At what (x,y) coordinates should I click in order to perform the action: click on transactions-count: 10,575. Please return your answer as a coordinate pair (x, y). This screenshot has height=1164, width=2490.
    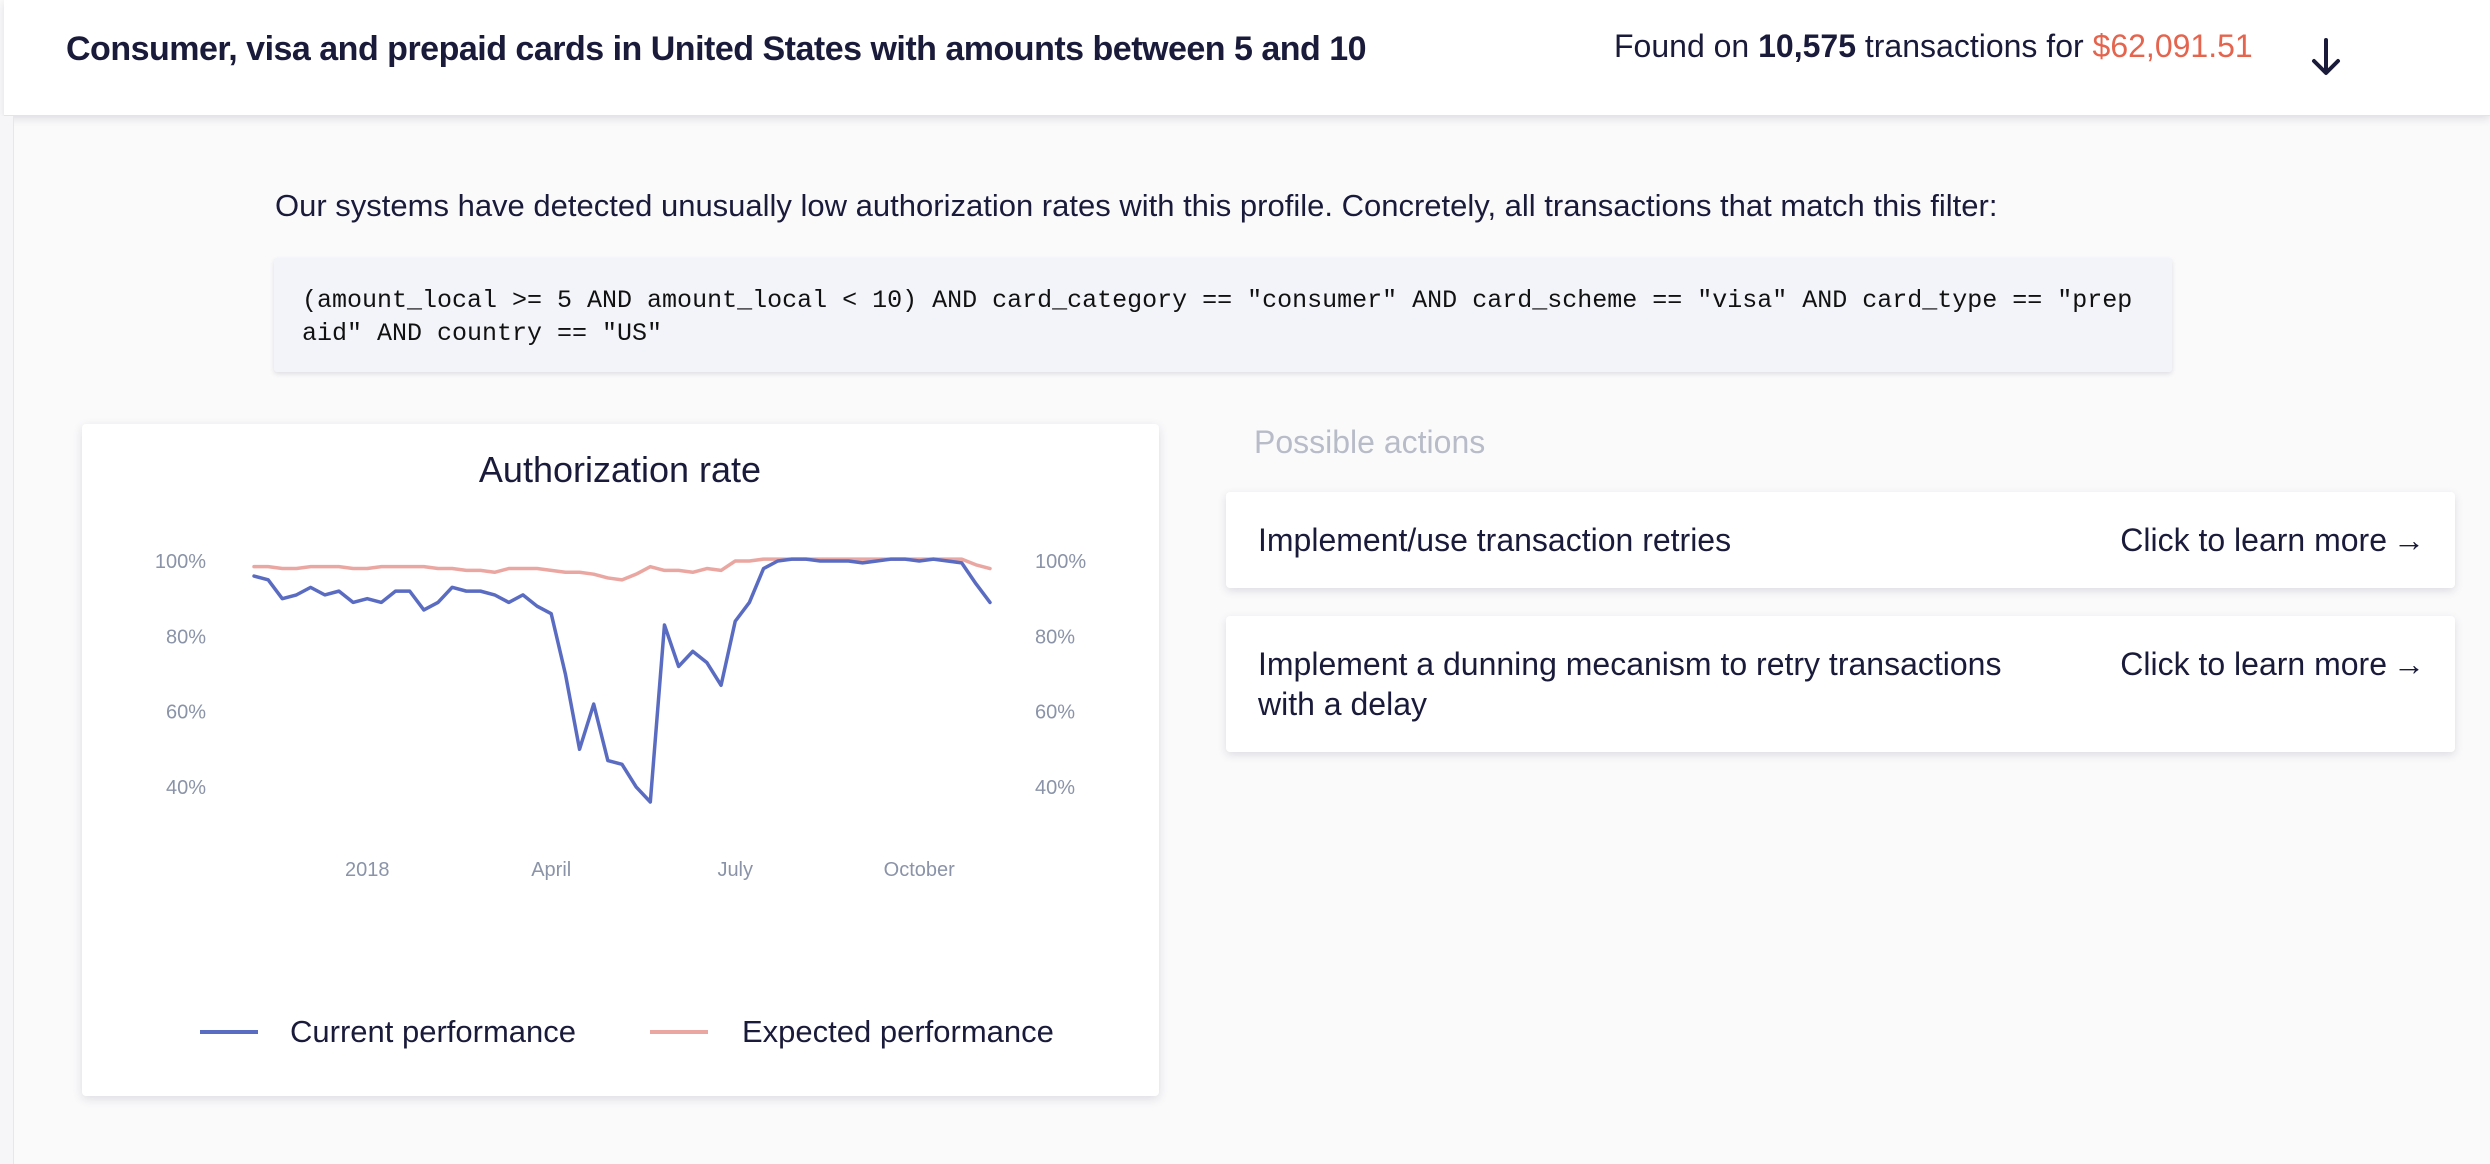
    Looking at the image, I should click on (1807, 46).